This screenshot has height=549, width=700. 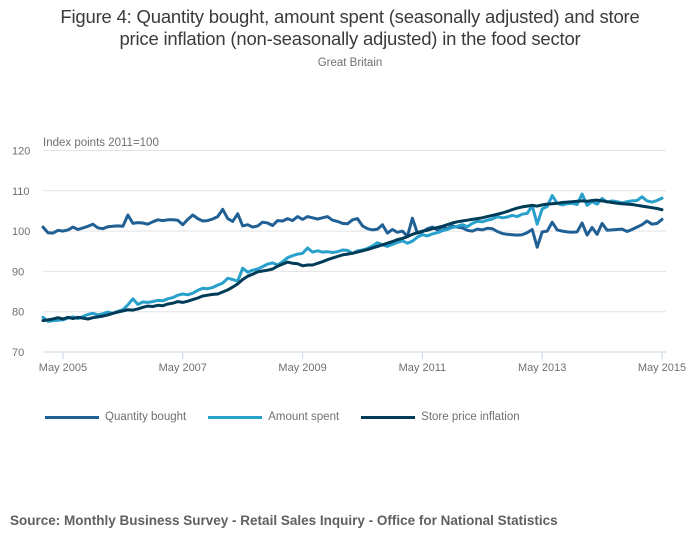 What do you see at coordinates (235, 417) in the screenshot?
I see `legend-swatch-amount-spent` at bounding box center [235, 417].